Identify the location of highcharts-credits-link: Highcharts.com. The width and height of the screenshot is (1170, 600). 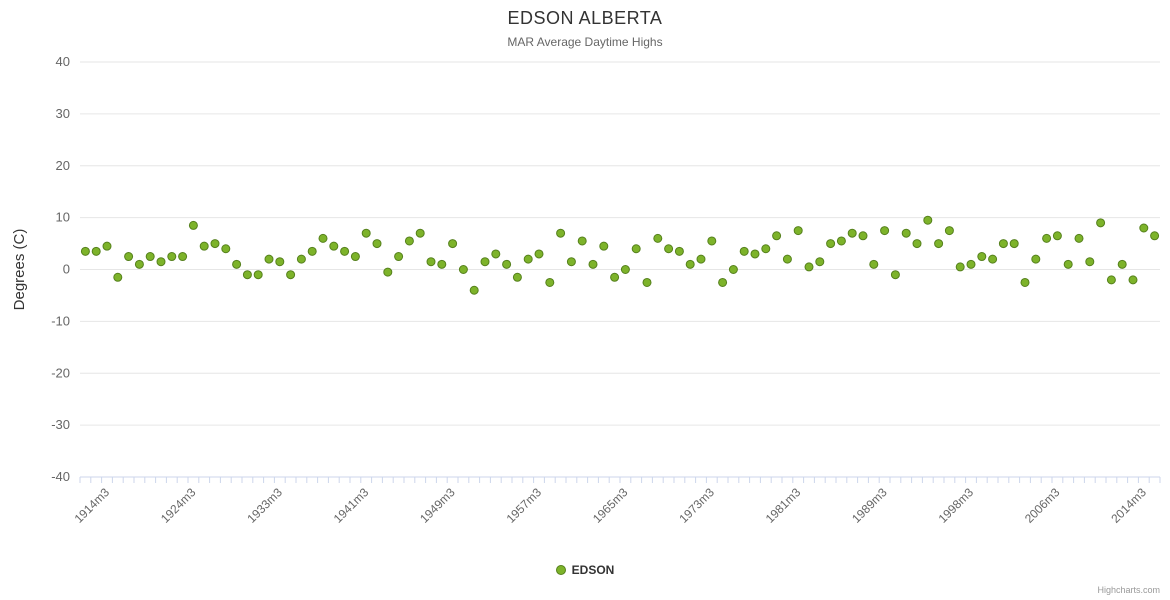
(1128, 590).